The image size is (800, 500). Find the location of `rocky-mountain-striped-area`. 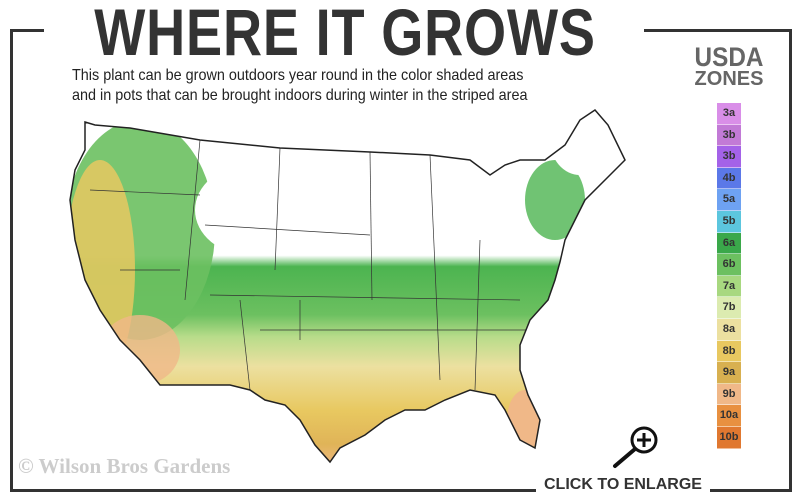

rocky-mountain-striped-area is located at coordinates (250, 210).